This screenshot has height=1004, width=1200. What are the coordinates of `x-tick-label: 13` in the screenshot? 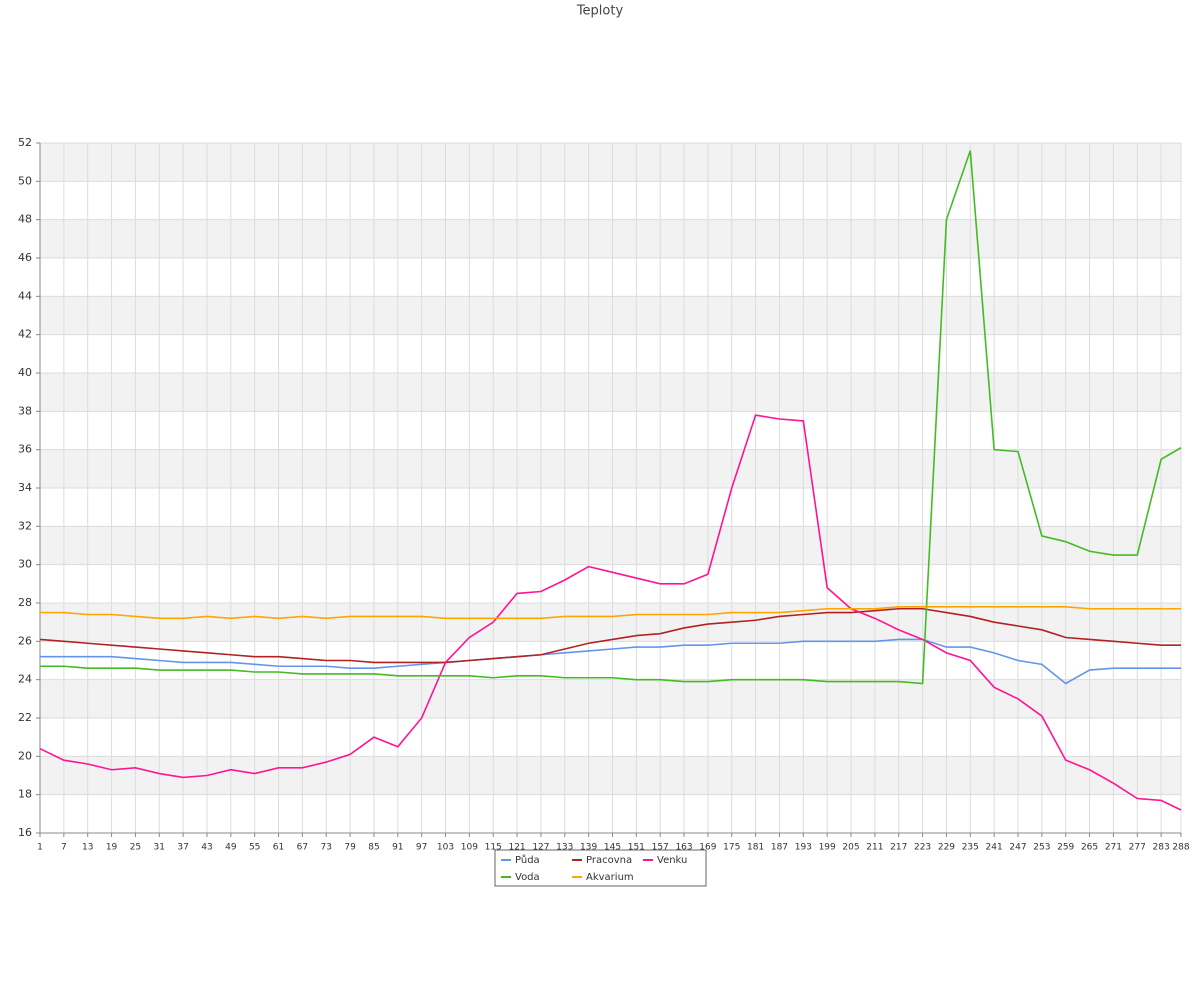 It's located at (87, 848).